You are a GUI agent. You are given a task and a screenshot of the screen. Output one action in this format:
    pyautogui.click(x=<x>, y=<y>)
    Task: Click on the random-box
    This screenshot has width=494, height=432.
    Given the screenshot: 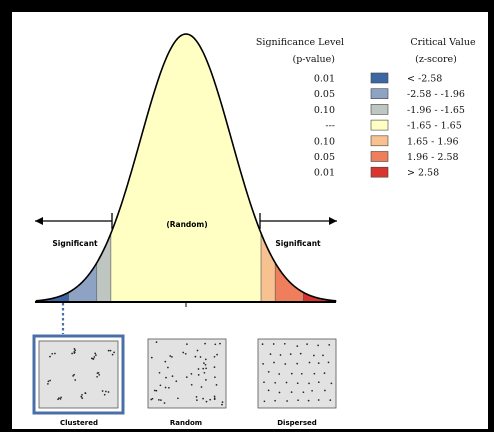 What is the action you would take?
    pyautogui.click(x=187, y=373)
    